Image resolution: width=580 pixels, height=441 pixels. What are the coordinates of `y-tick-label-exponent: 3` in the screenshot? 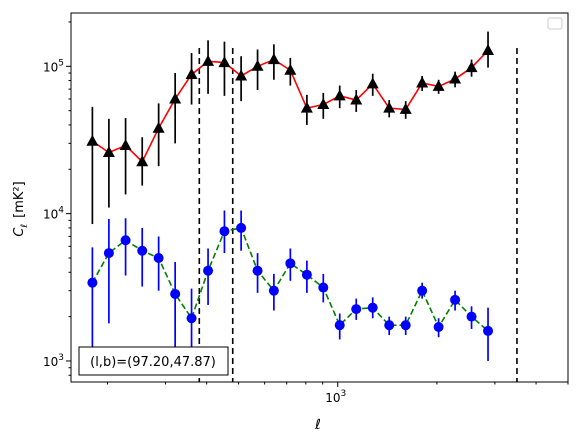 It's located at (61, 358).